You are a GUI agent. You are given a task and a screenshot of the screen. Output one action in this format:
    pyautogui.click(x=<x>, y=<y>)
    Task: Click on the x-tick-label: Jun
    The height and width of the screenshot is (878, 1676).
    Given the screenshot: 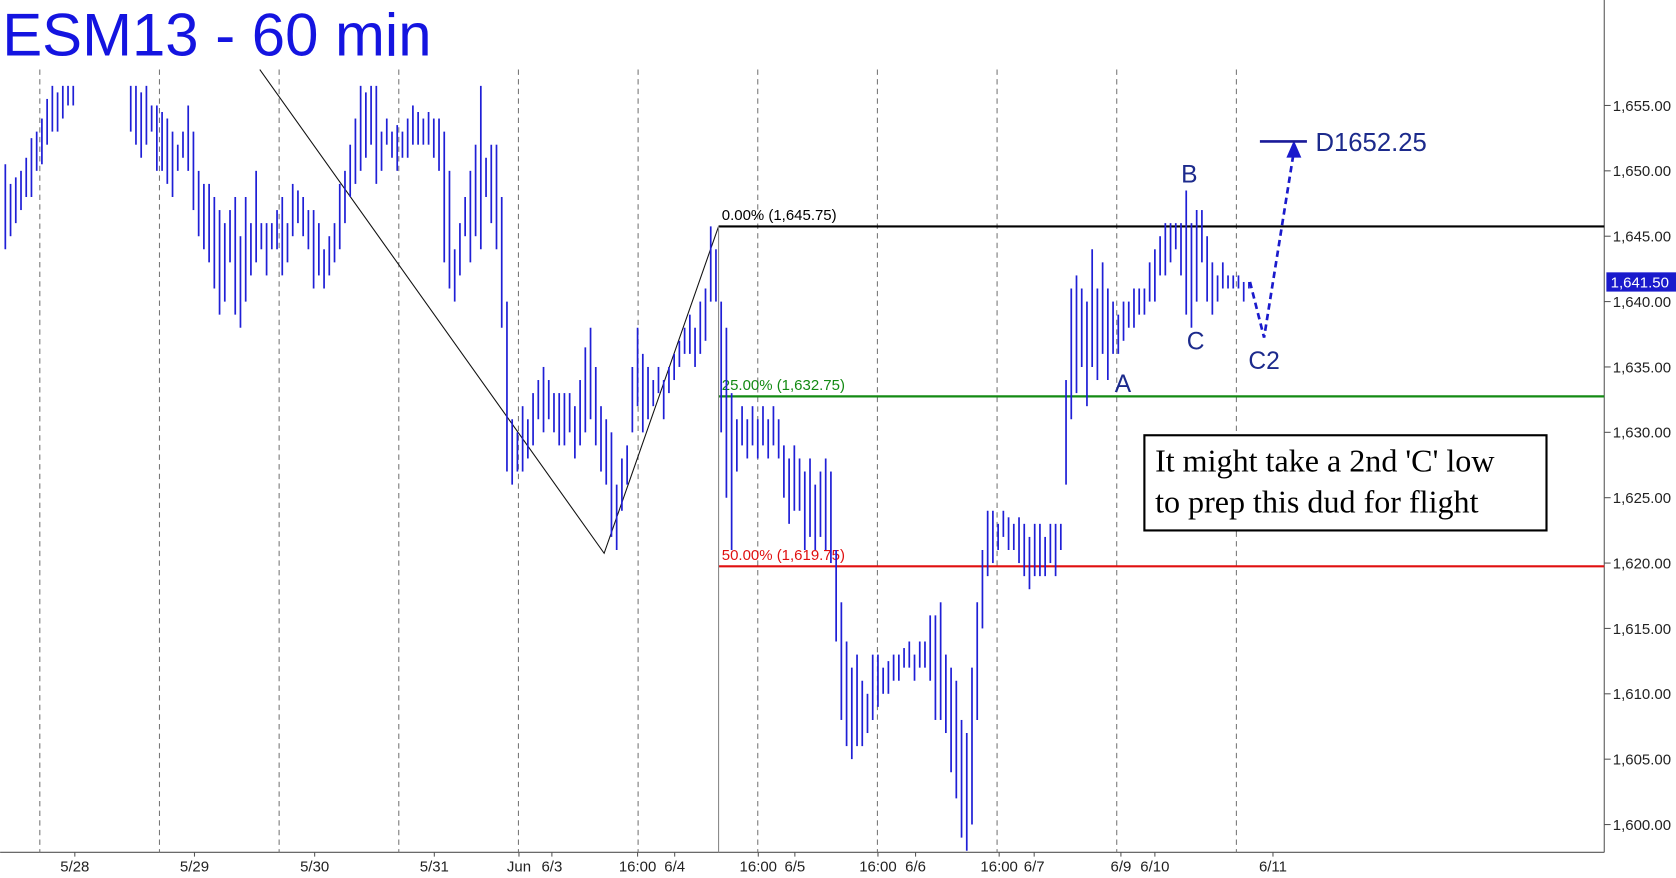 What is the action you would take?
    pyautogui.click(x=519, y=867)
    